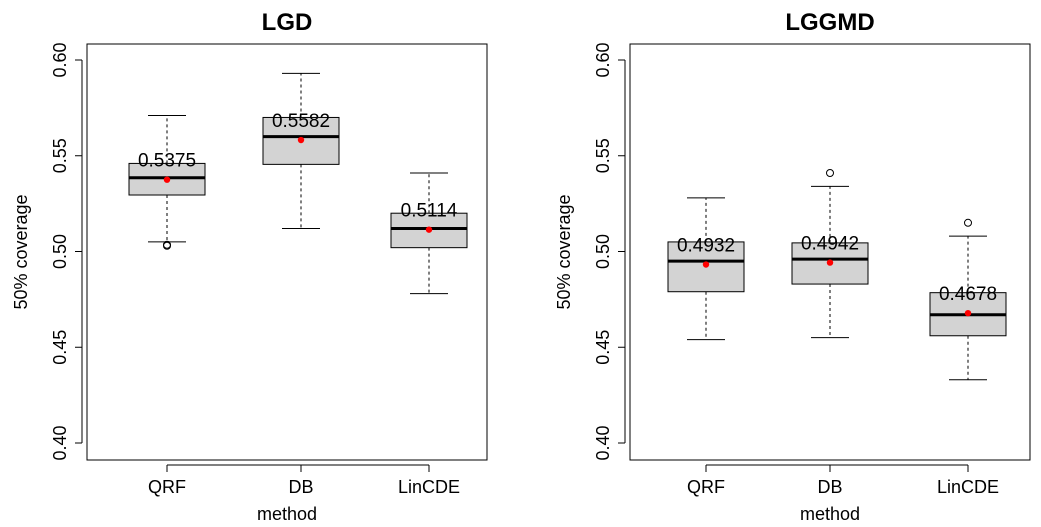 The width and height of the screenshot is (1041, 527). I want to click on box-qrf: 0.5375, so click(167, 182).